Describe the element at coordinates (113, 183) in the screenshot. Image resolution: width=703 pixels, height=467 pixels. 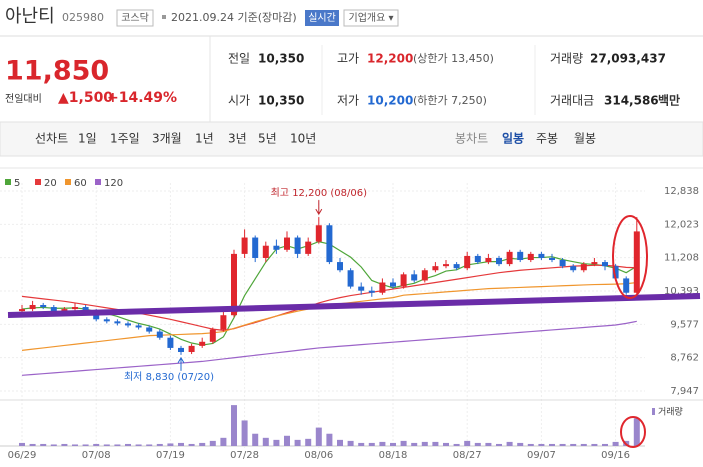
I see `legend-label: 120` at that location.